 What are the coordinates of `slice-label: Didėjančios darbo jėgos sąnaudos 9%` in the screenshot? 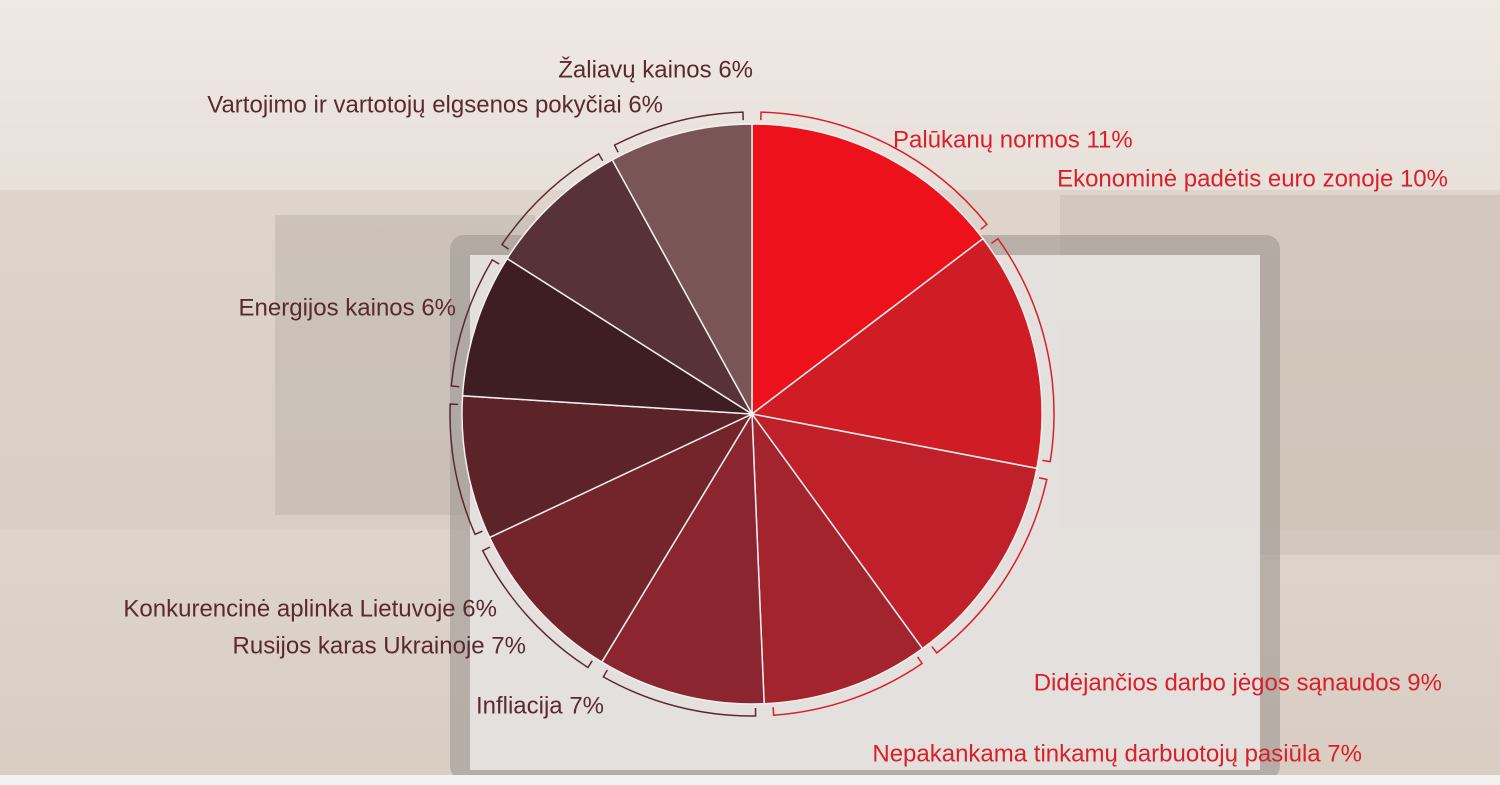 It's located at (1238, 682).